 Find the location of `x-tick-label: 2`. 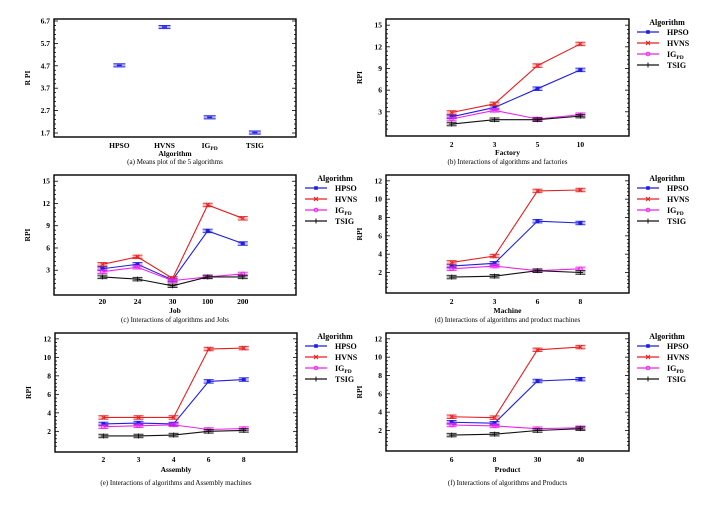

x-tick-label: 2 is located at coordinates (452, 144).